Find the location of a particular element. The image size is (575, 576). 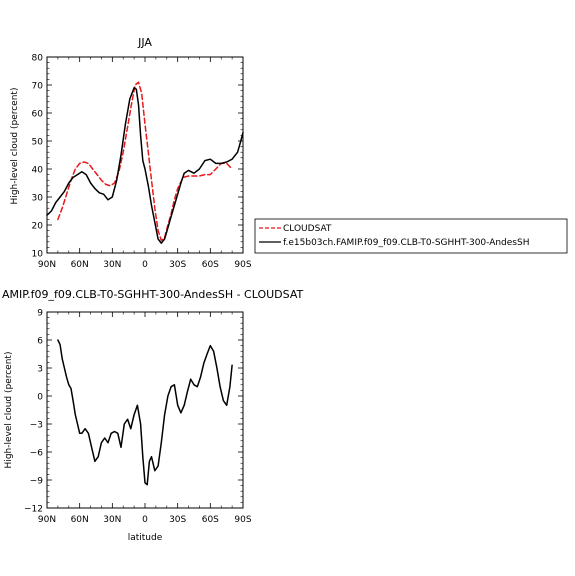

bottom-series-lines is located at coordinates (145, 412).